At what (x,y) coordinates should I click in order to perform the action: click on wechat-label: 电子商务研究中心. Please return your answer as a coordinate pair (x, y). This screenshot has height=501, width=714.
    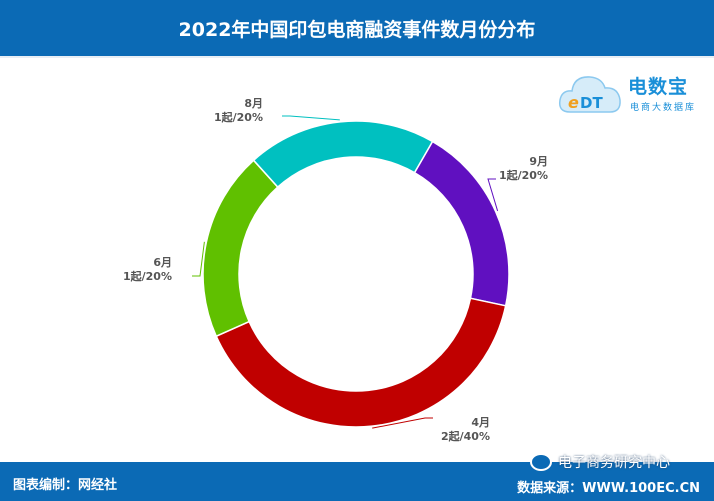
    Looking at the image, I should click on (614, 463).